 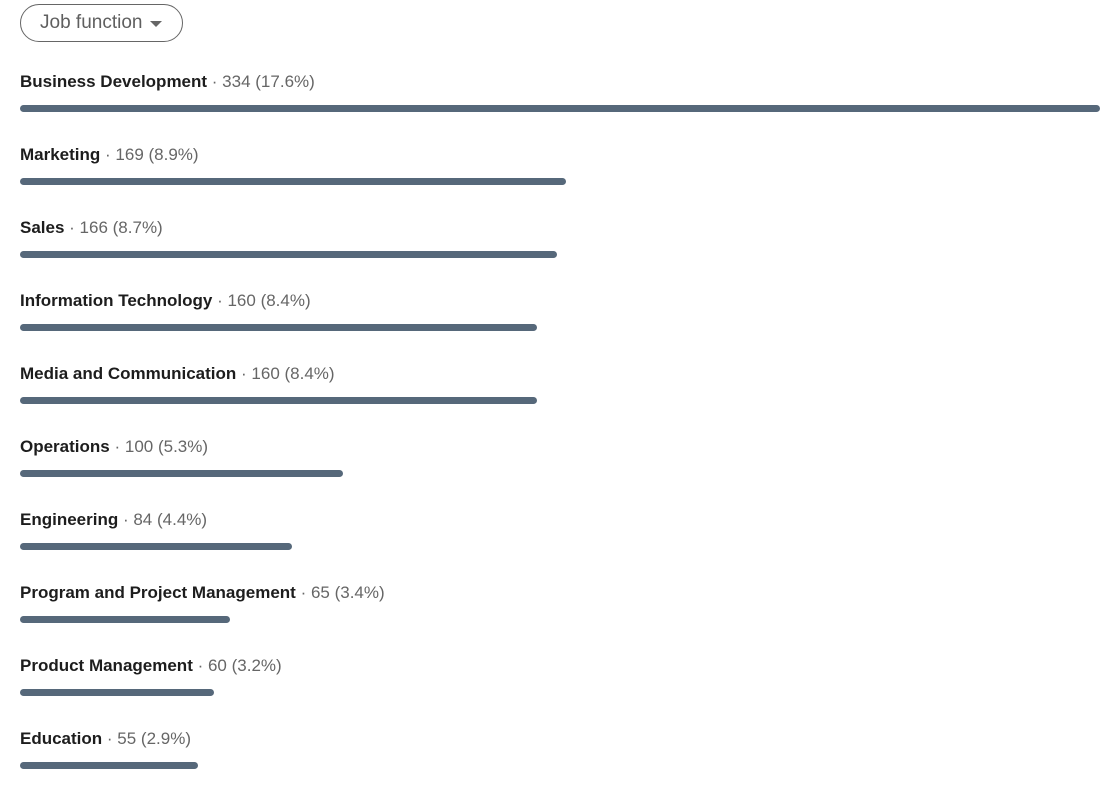 I want to click on count-value: 166, so click(x=93, y=227).